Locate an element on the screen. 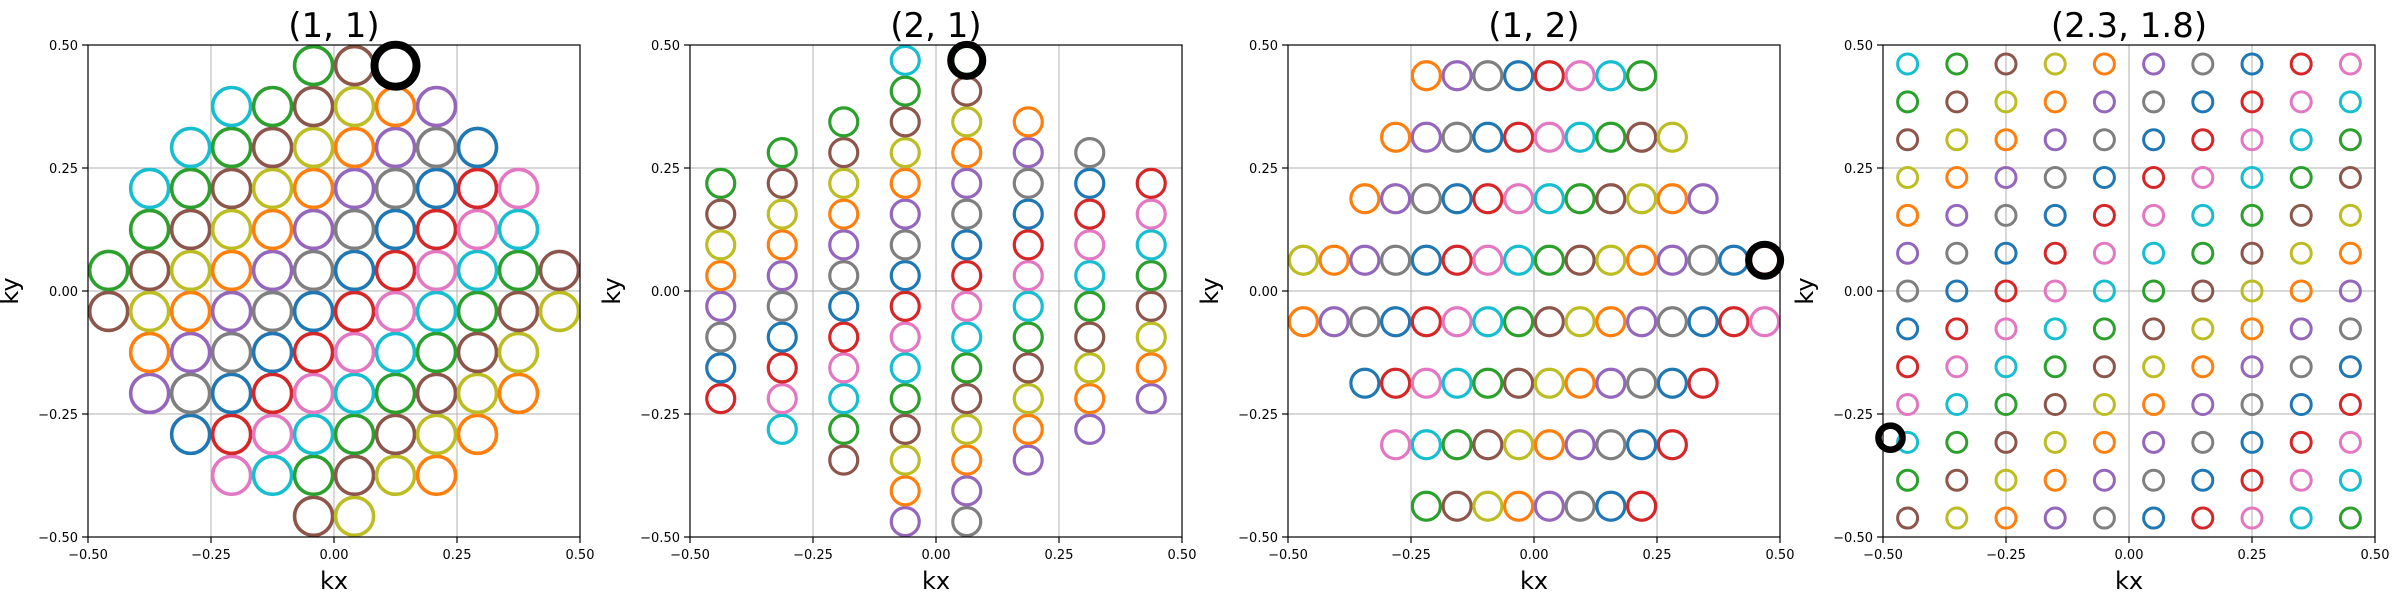 This screenshot has width=2400, height=600. x-tick-label: 0.25 is located at coordinates (457, 555).